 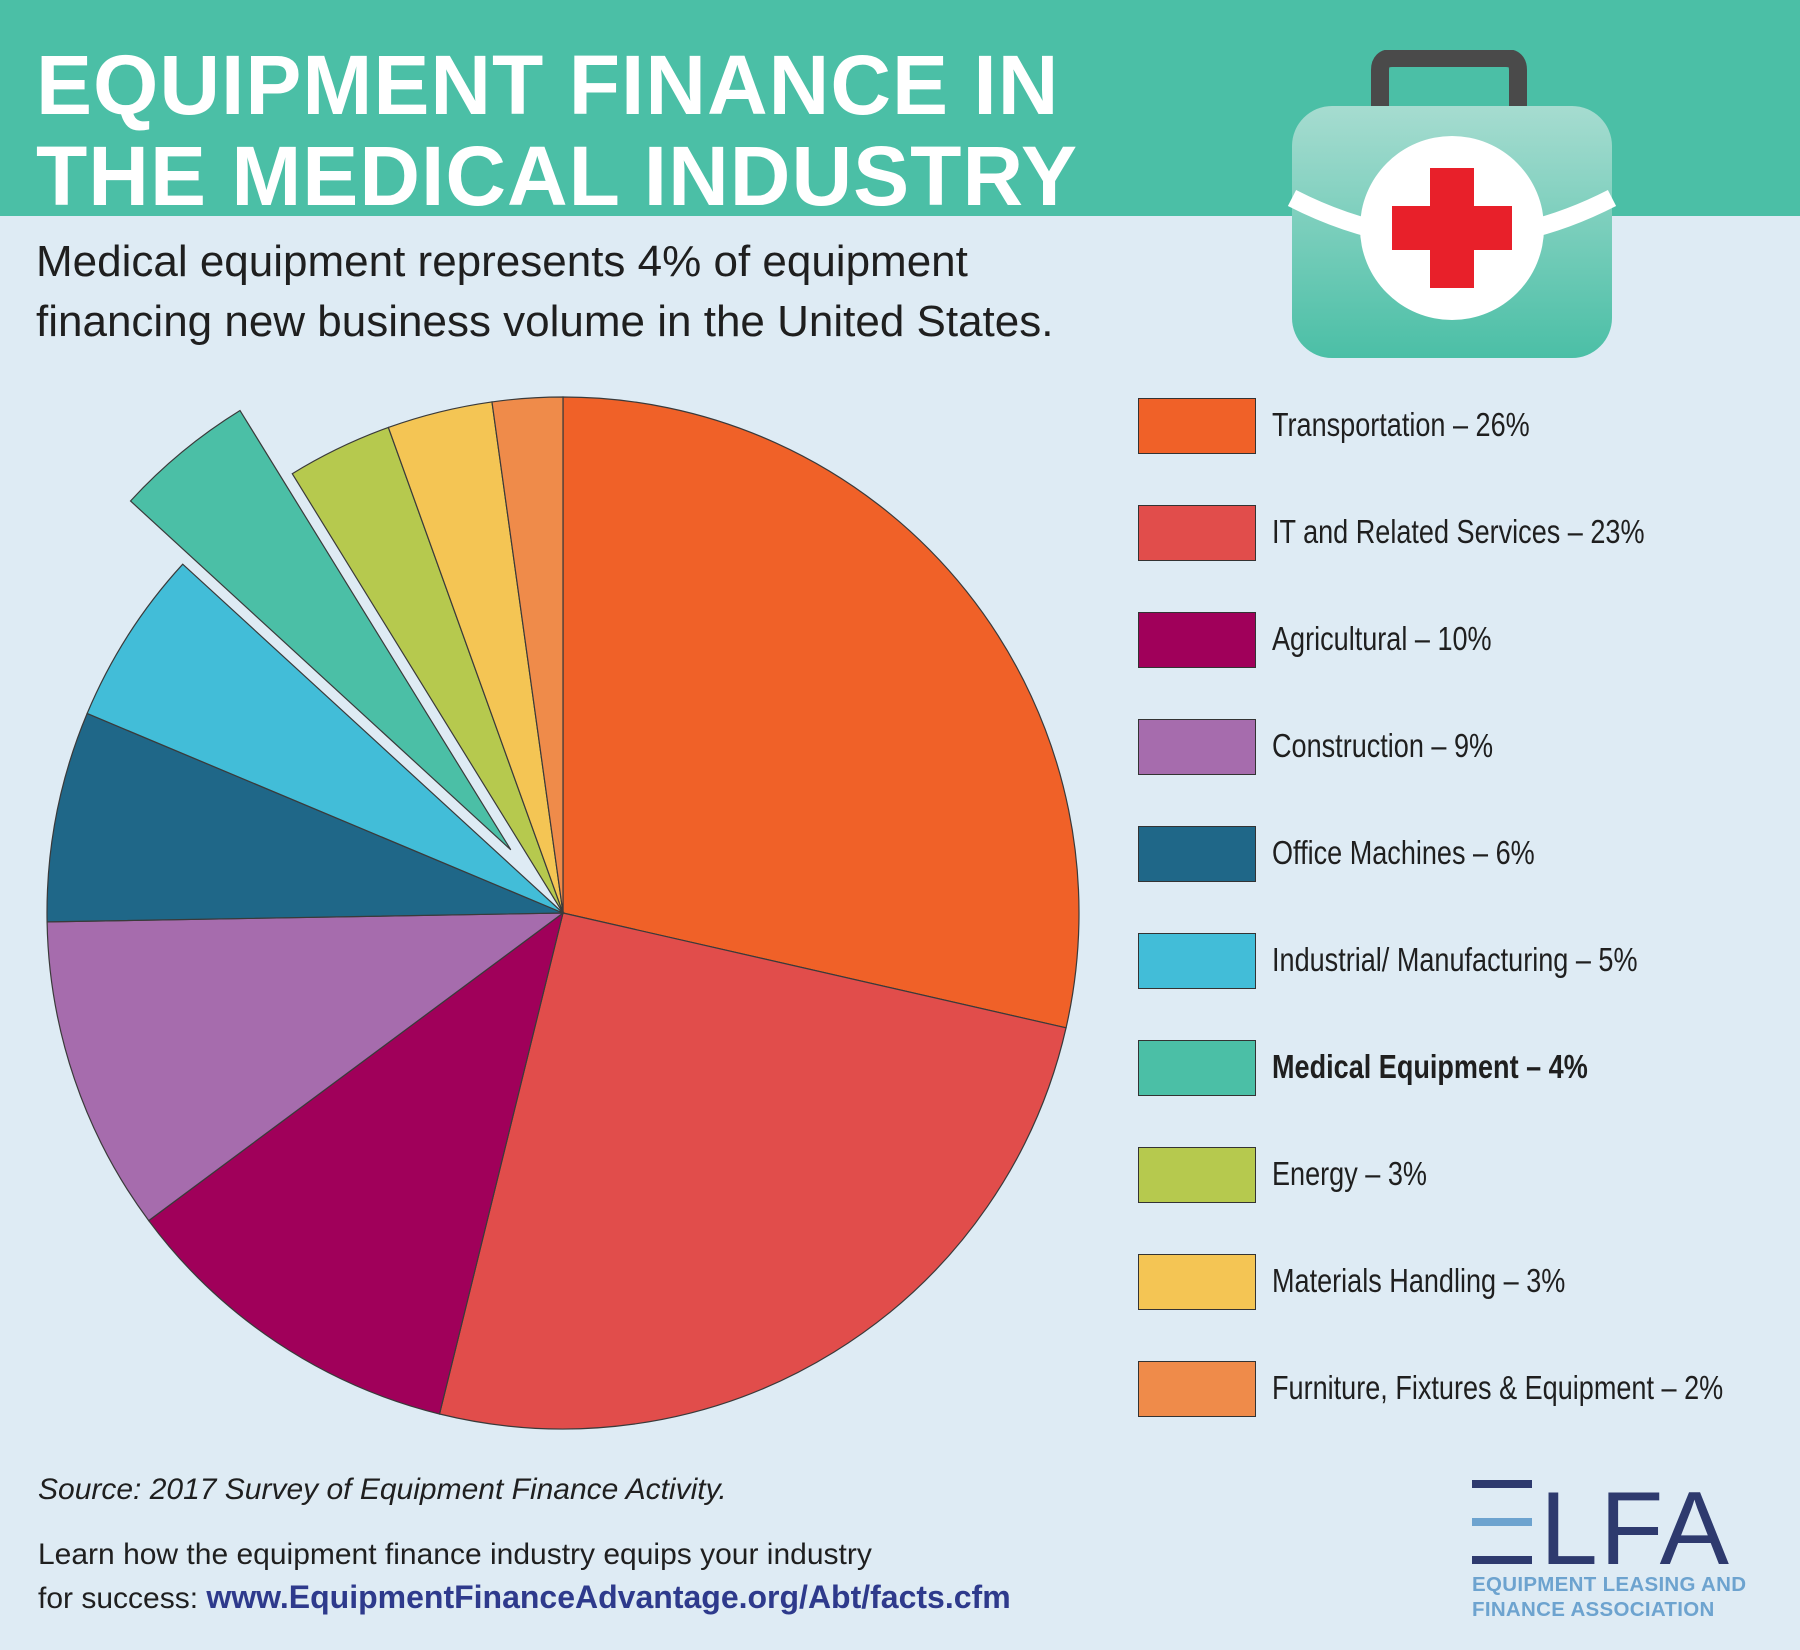 What do you see at coordinates (1452, 228) in the screenshot?
I see `red-cross-icon` at bounding box center [1452, 228].